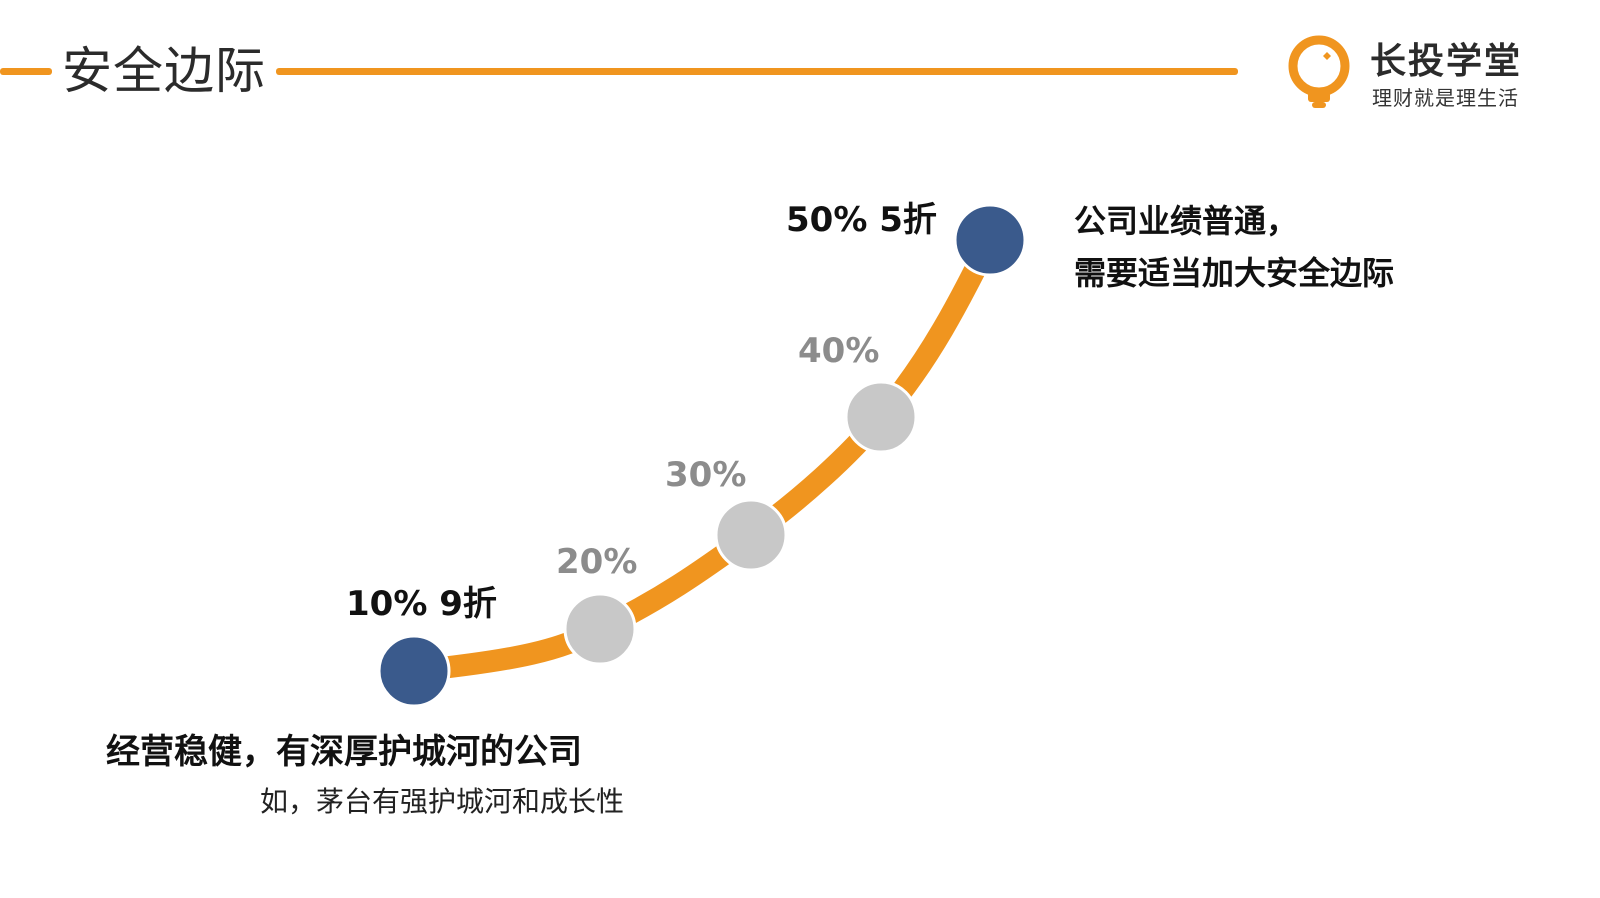 This screenshot has width=1600, height=898. Describe the element at coordinates (597, 562) in the screenshot. I see `node-label-20: 20%` at that location.